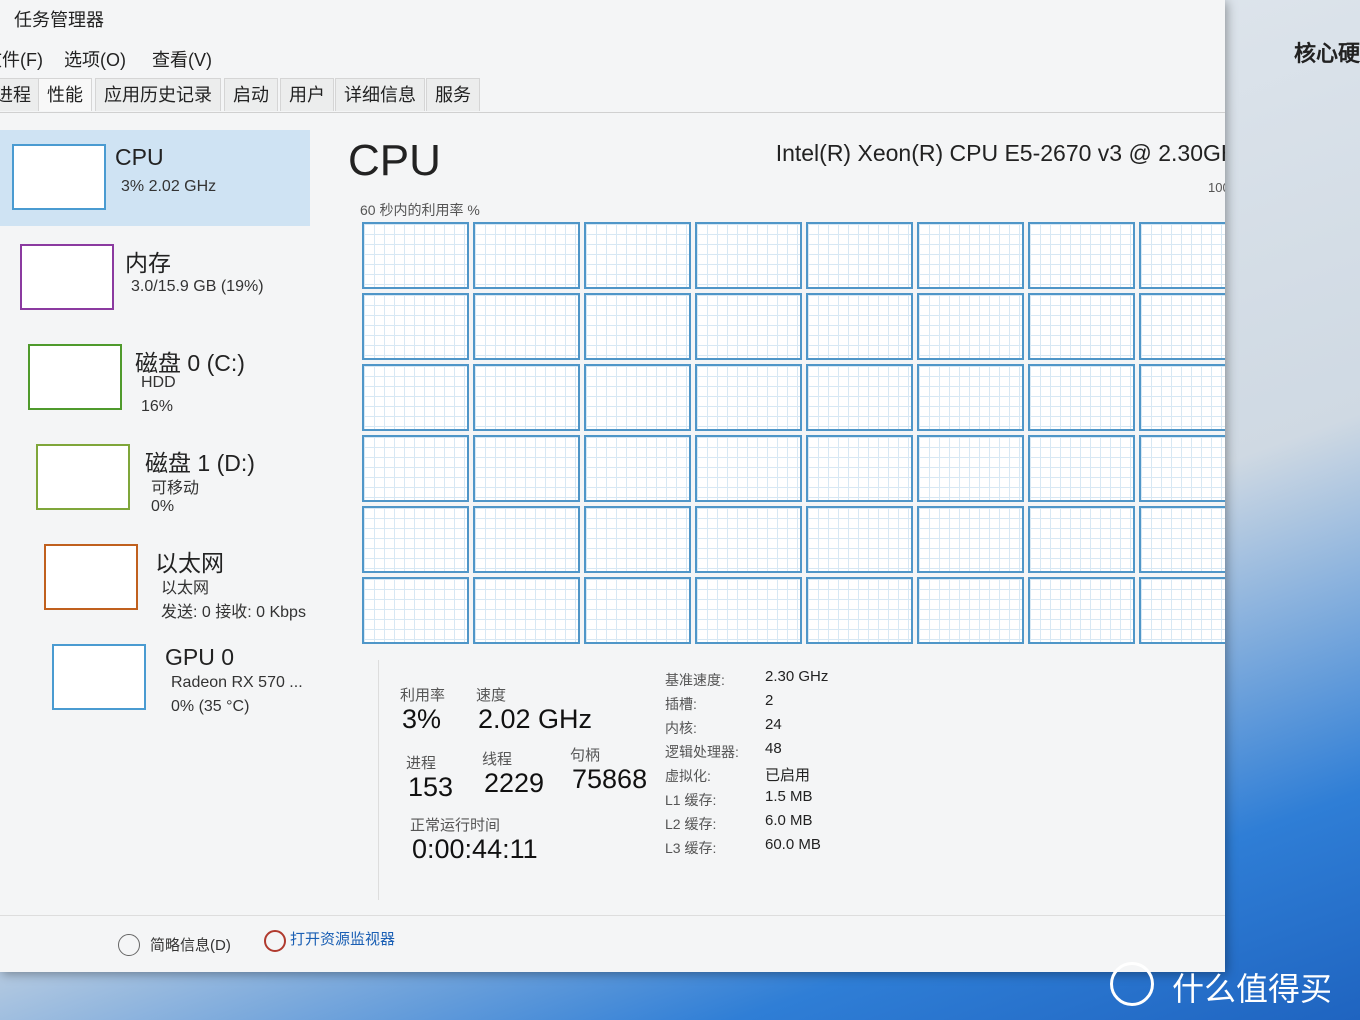 Image resolution: width=1360 pixels, height=1020 pixels. Describe the element at coordinates (190, 363) in the screenshot. I see `sidebar-name: 磁盘 0 (C:)` at that location.